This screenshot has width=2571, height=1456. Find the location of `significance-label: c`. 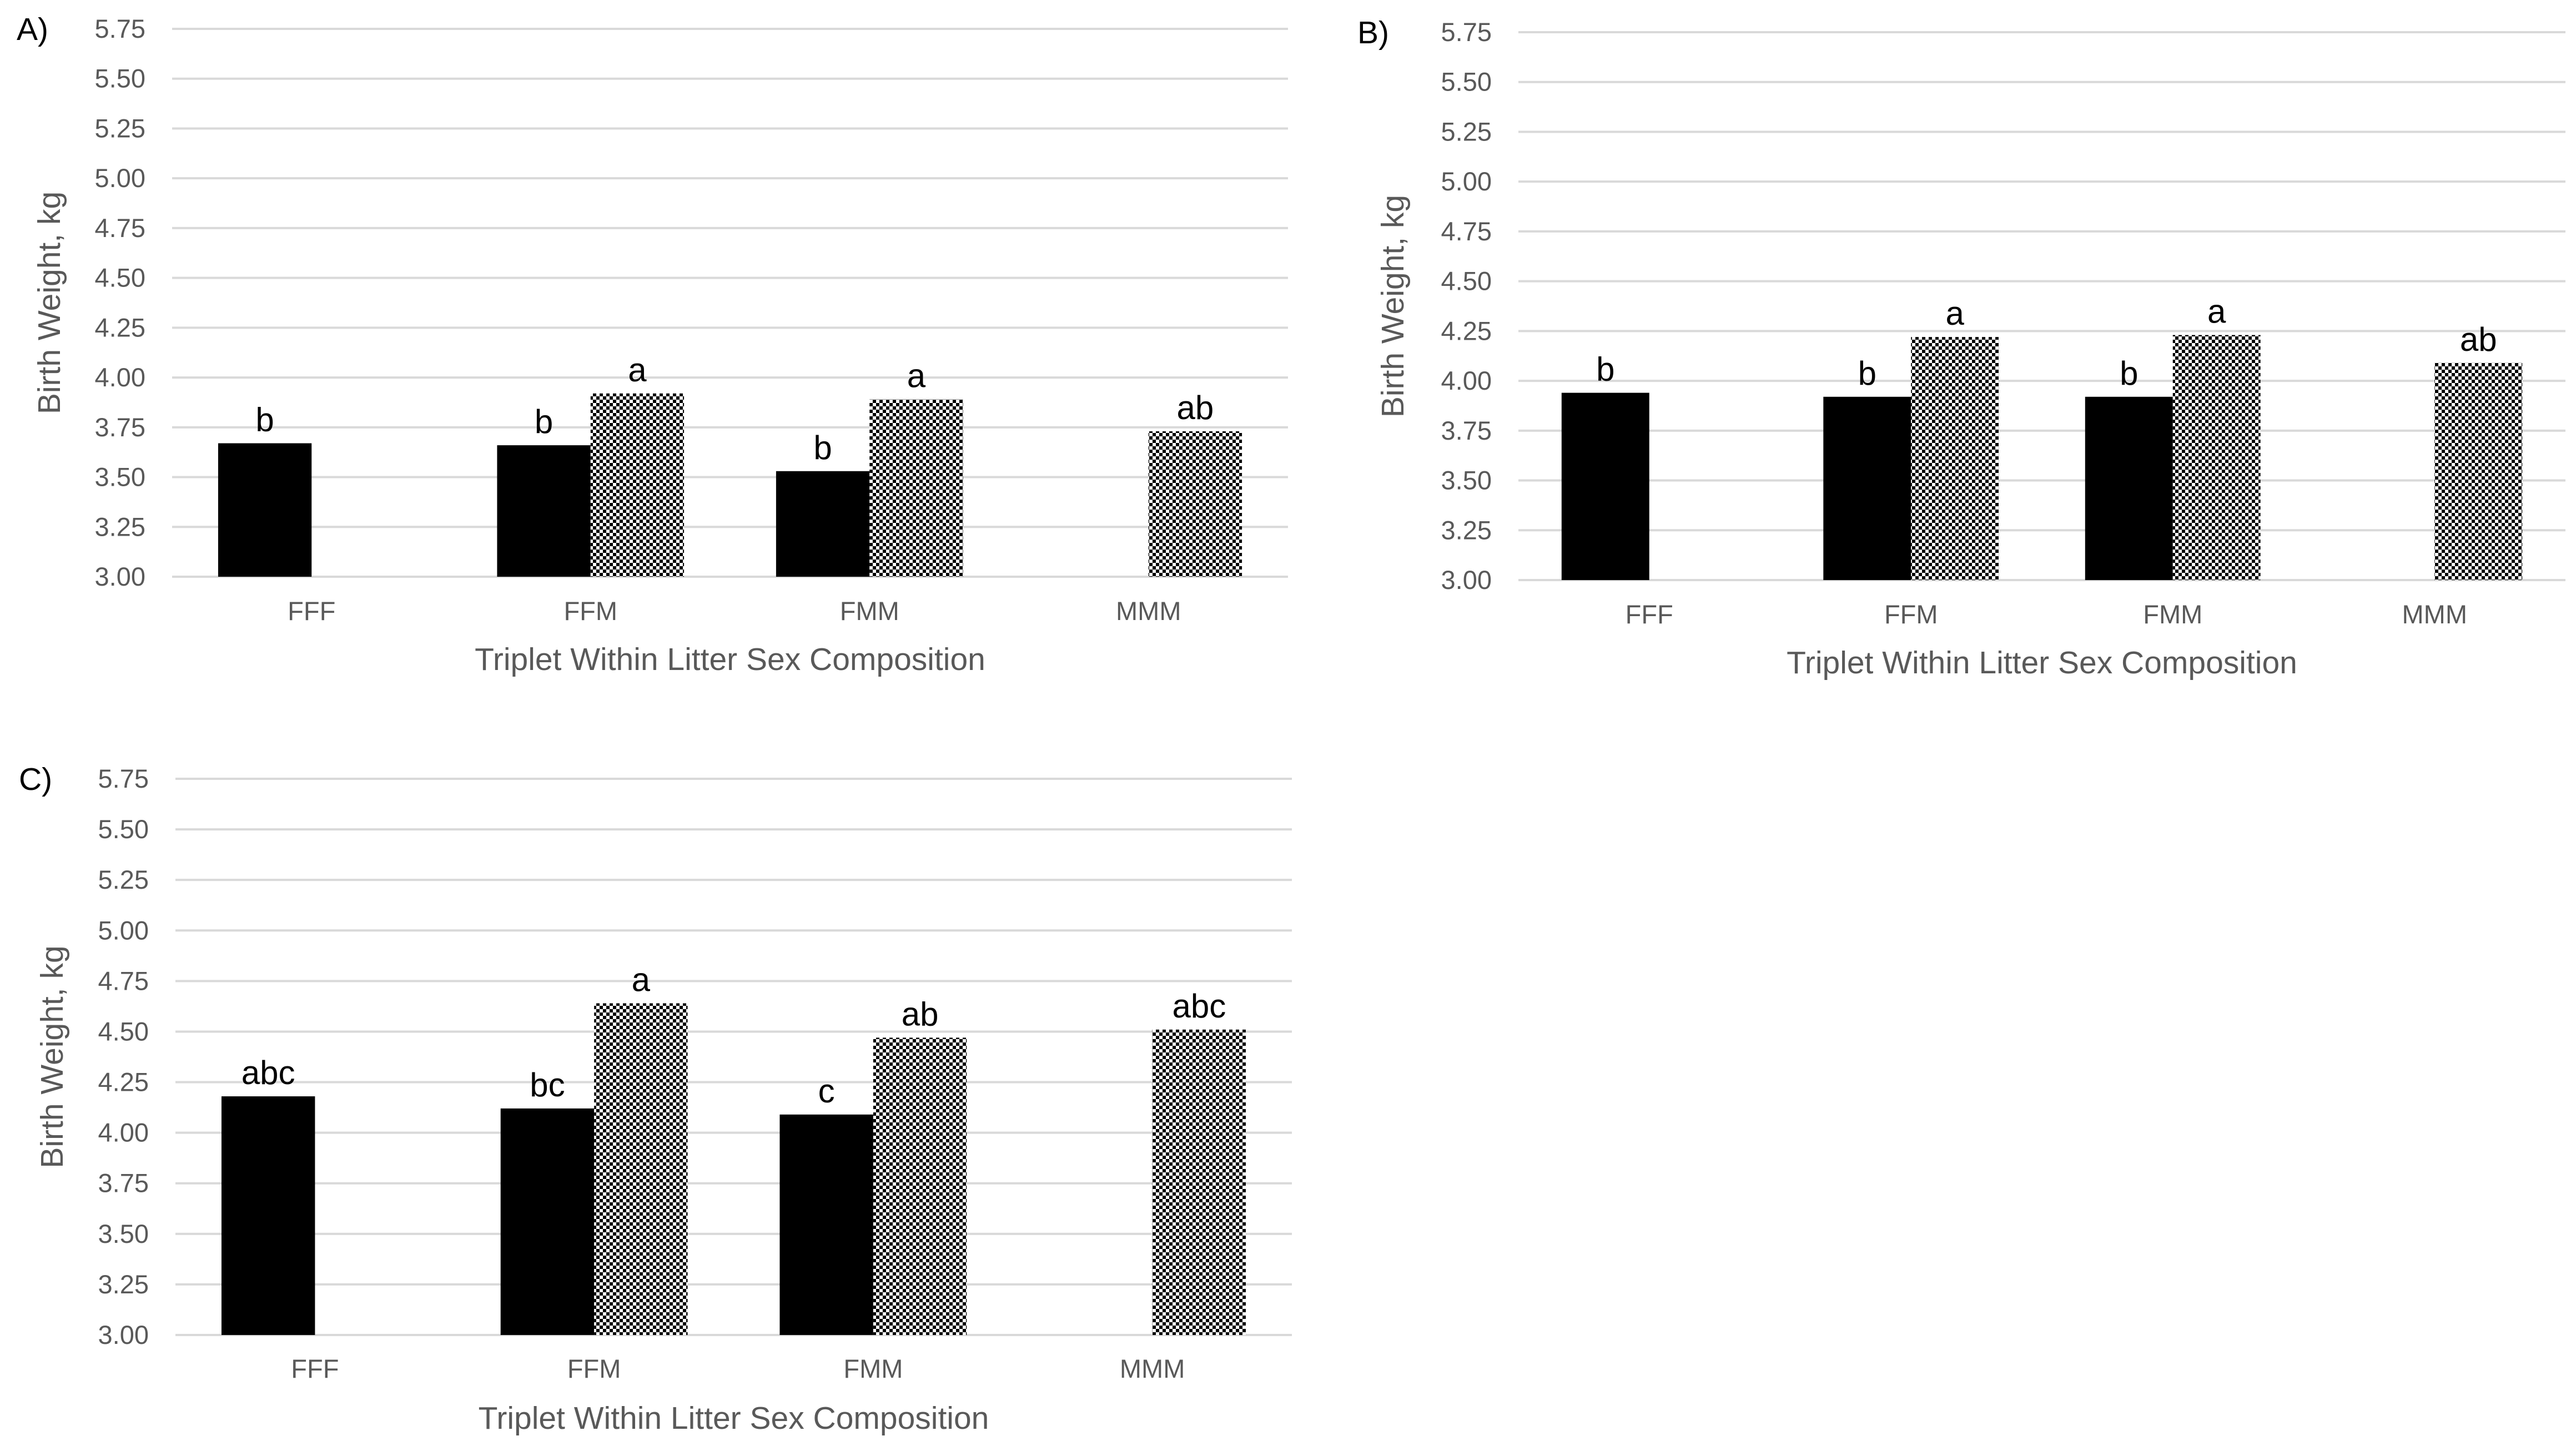

significance-label: c is located at coordinates (826, 1091).